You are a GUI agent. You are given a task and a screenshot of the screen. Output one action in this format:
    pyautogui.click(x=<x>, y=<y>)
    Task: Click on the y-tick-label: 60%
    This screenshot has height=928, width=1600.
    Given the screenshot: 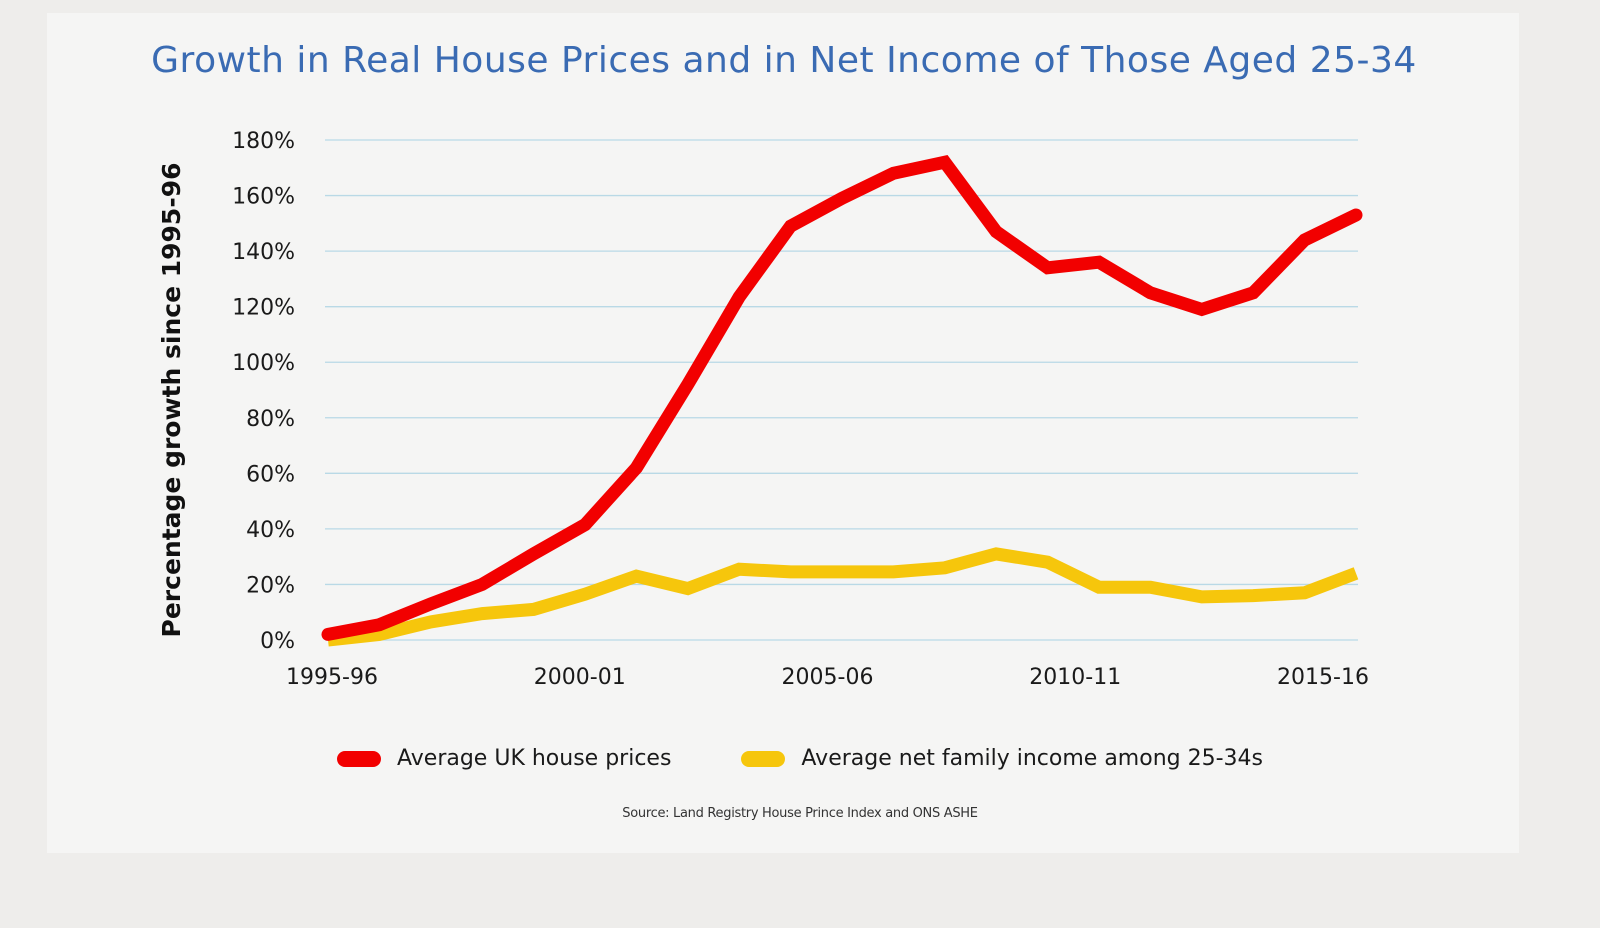 What is the action you would take?
    pyautogui.click(x=270, y=474)
    